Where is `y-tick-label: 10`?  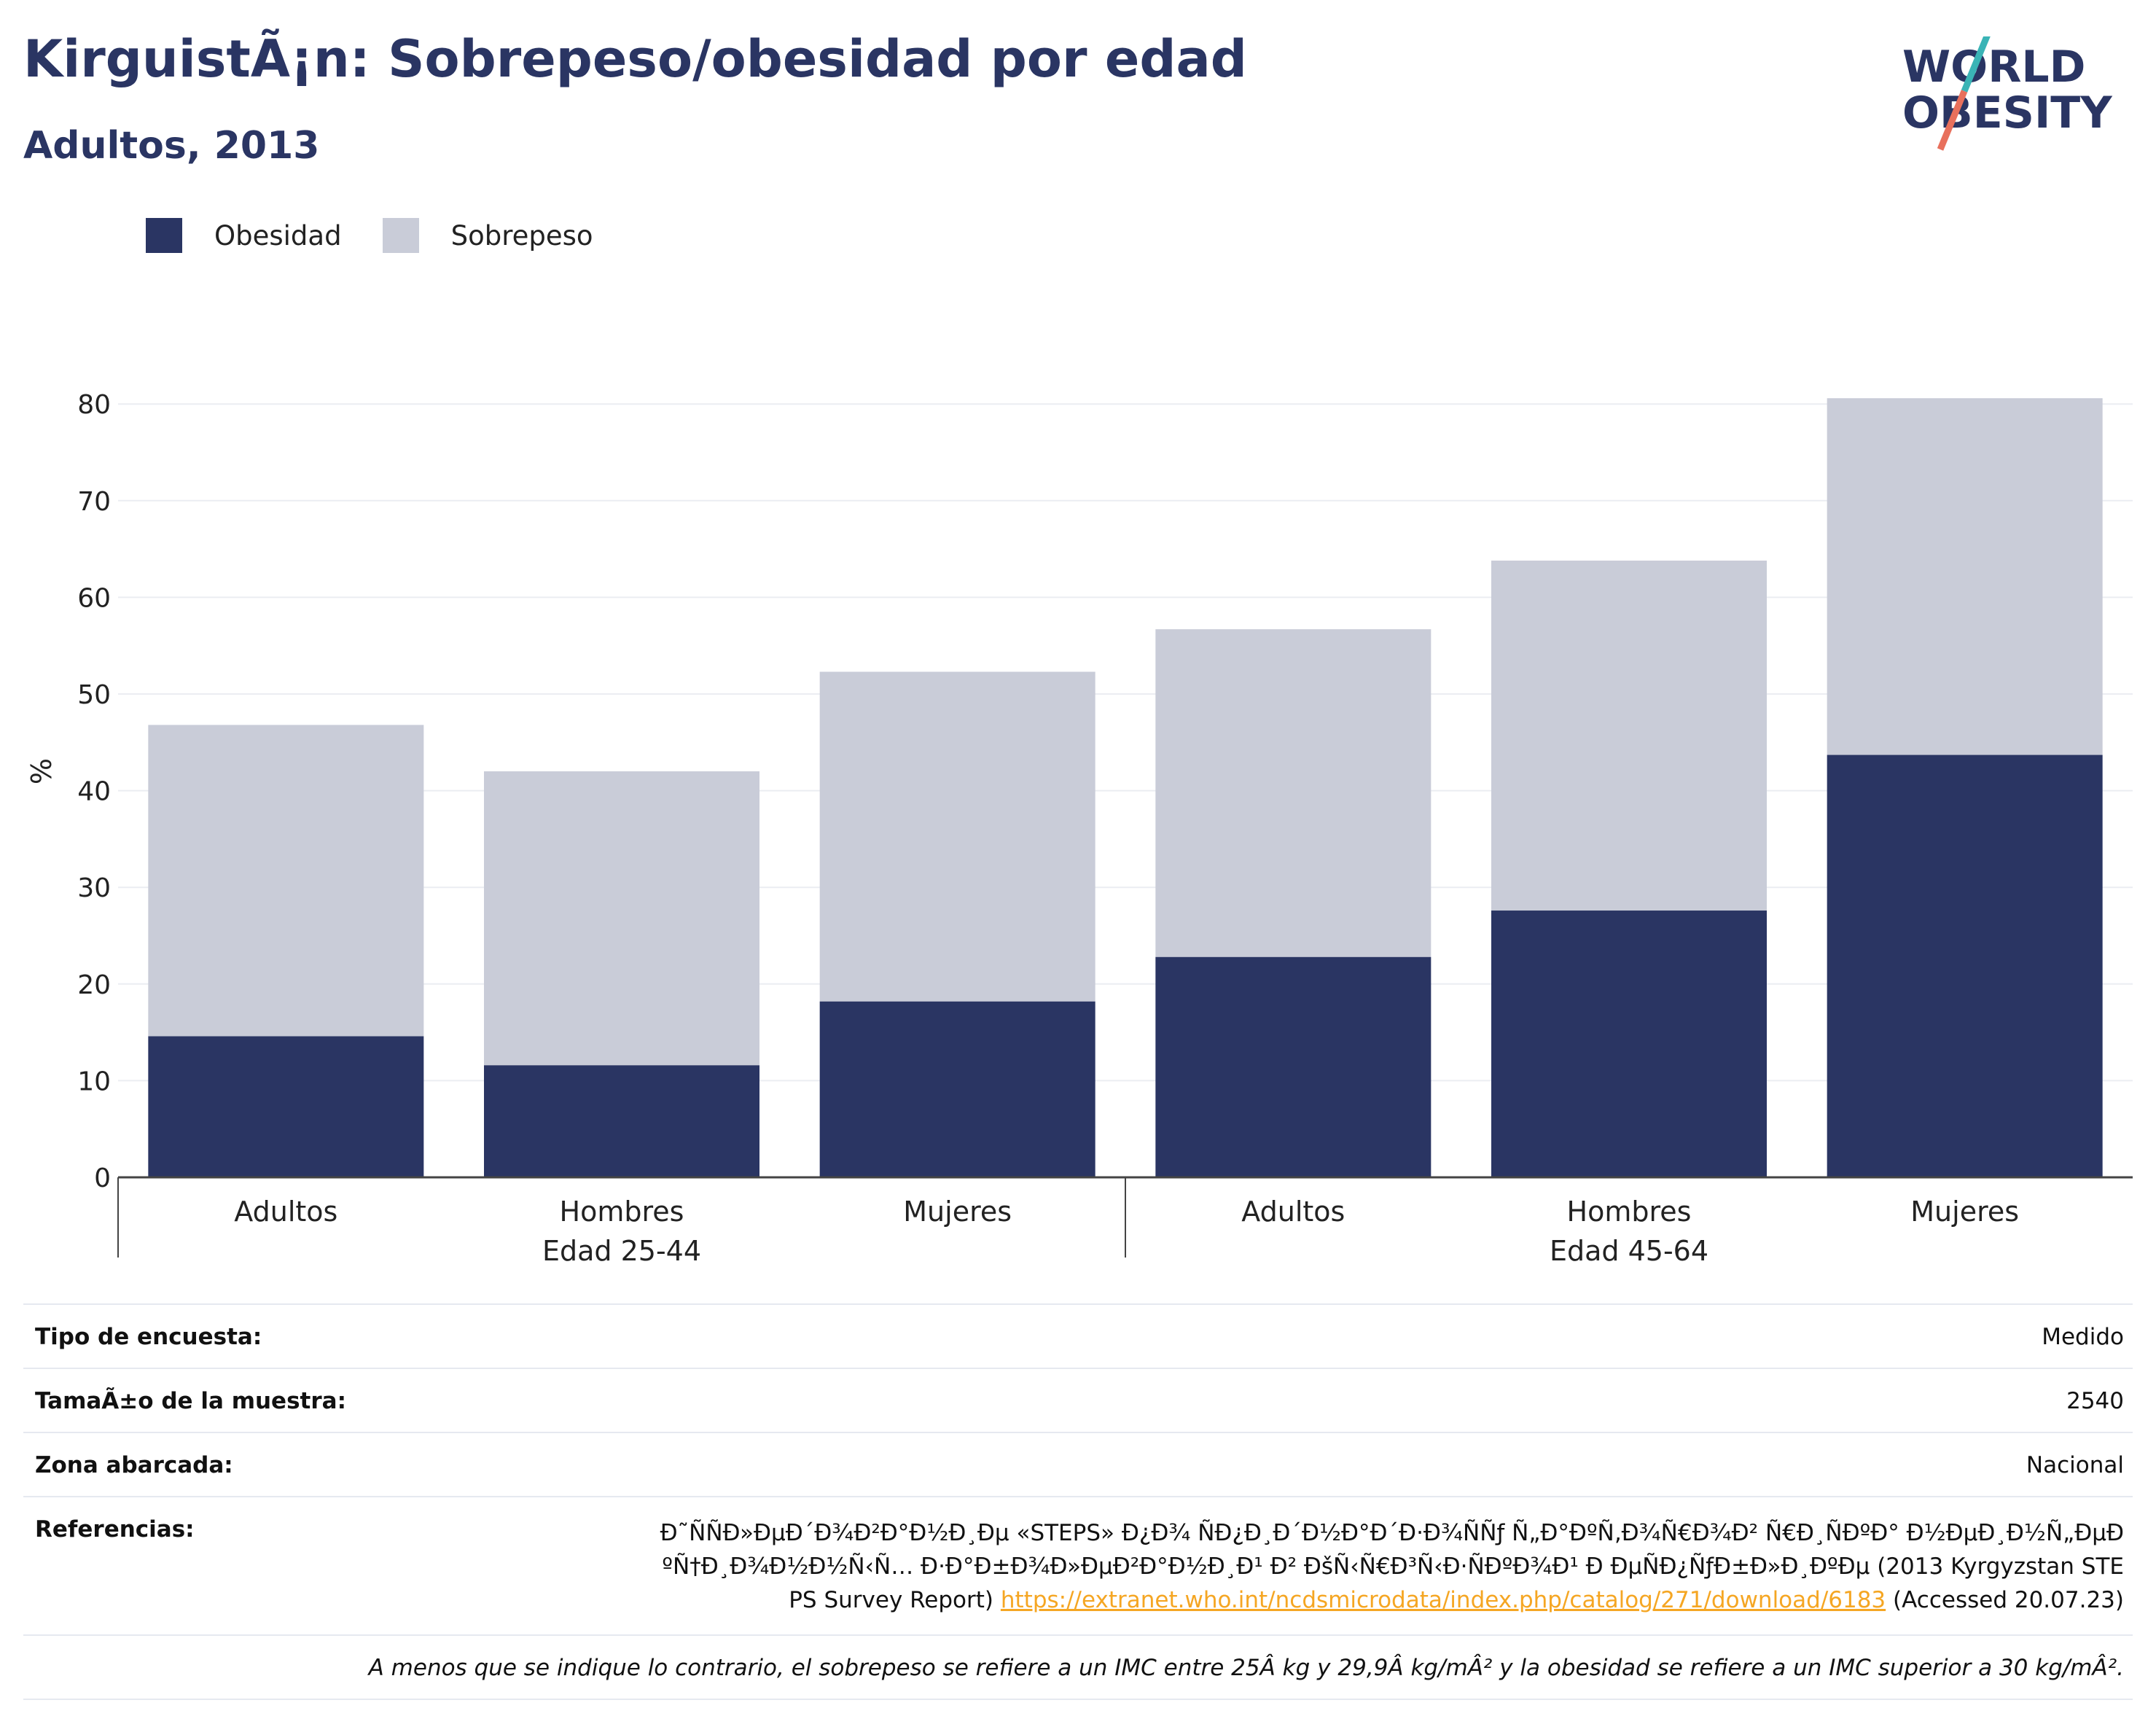 y-tick-label: 10 is located at coordinates (94, 1081).